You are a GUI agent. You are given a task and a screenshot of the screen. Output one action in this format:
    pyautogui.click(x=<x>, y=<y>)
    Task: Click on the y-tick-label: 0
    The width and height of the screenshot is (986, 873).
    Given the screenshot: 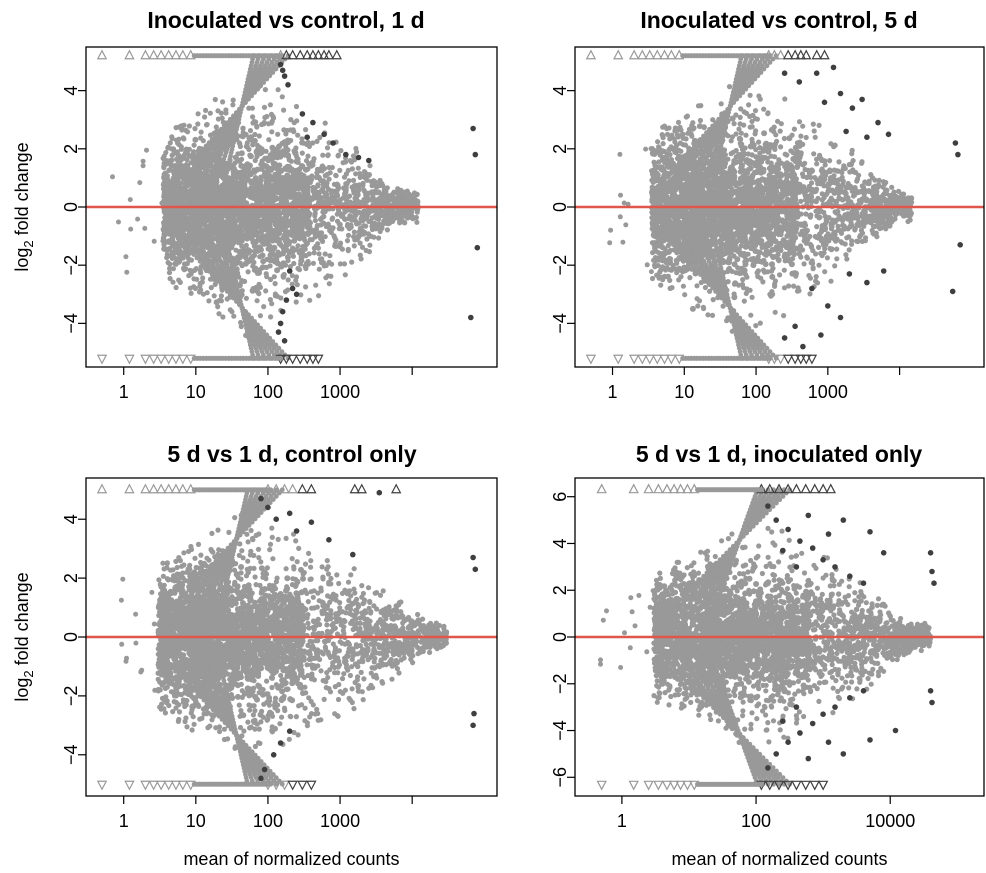 What is the action you would take?
    pyautogui.click(x=71, y=207)
    